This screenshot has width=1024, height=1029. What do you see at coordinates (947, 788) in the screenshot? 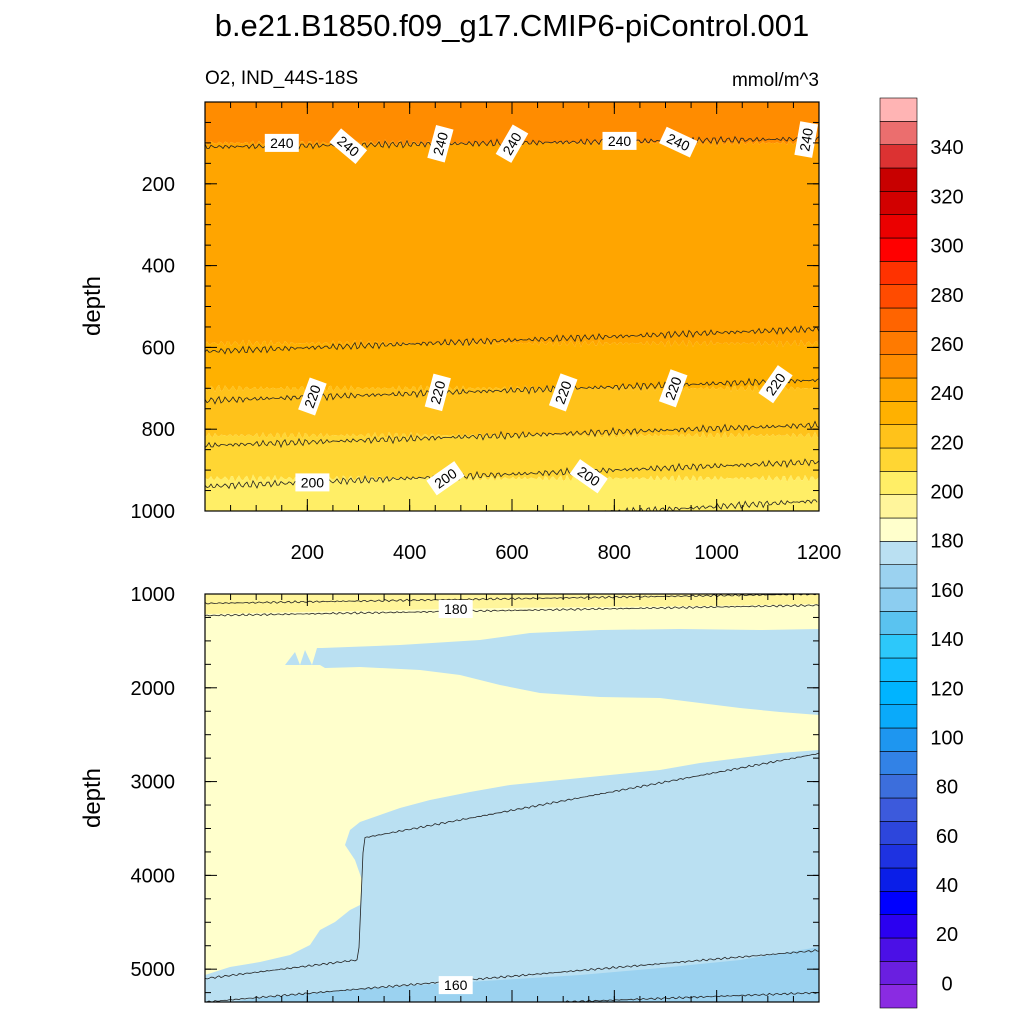
I see `colorbar-tick-label: 80` at bounding box center [947, 788].